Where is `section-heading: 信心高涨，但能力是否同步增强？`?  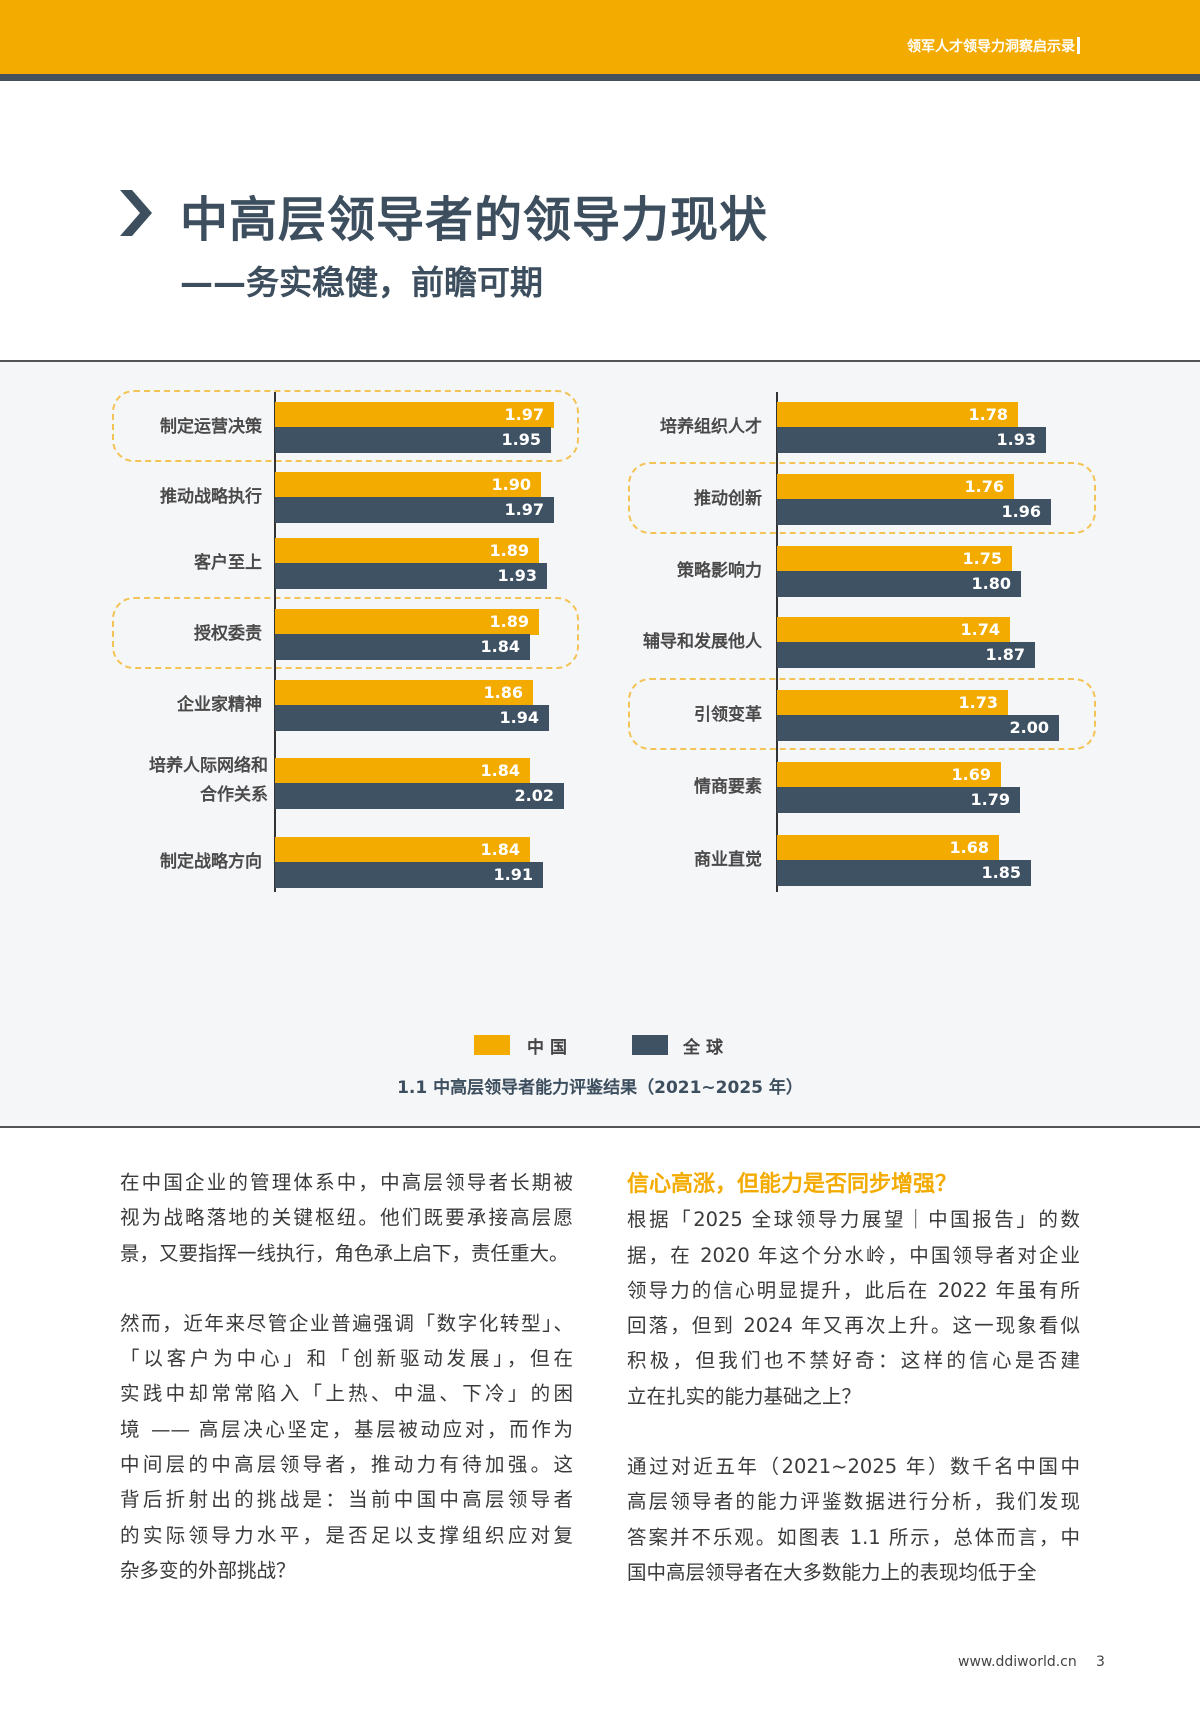
section-heading: 信心高涨，但能力是否同步增强？ is located at coordinates (792, 1184).